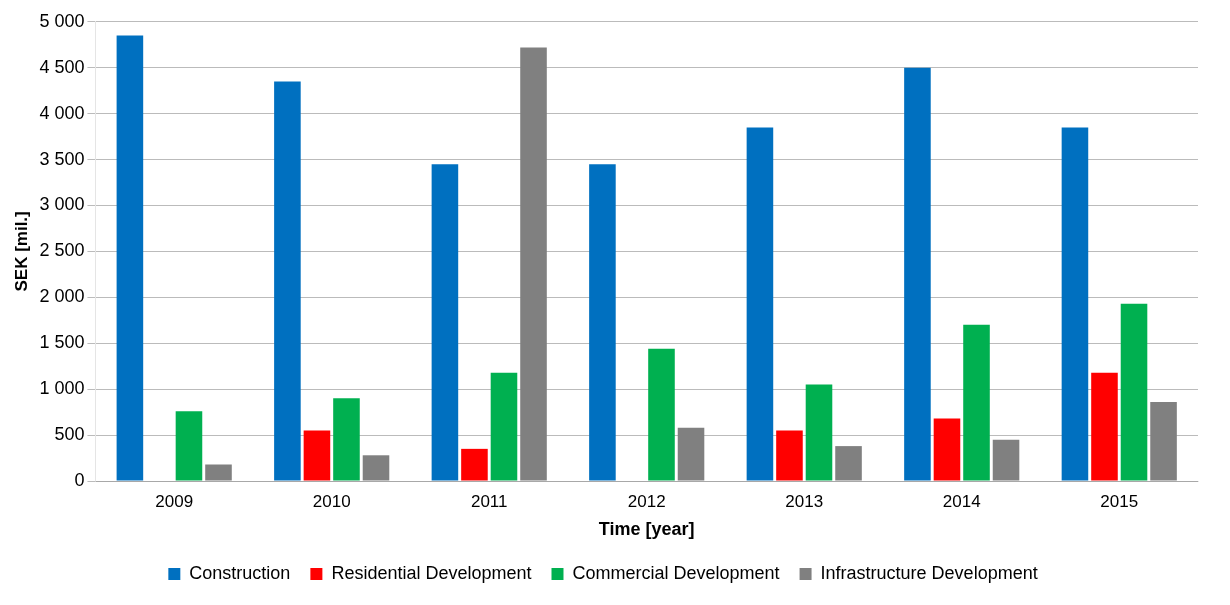  I want to click on x-tick-label: 2011, so click(489, 501).